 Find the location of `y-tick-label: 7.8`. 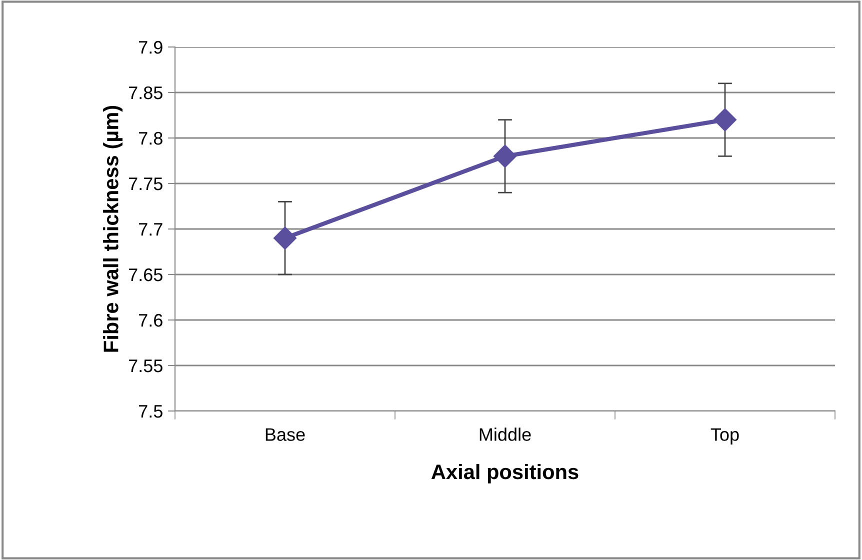

y-tick-label: 7.8 is located at coordinates (150, 138).